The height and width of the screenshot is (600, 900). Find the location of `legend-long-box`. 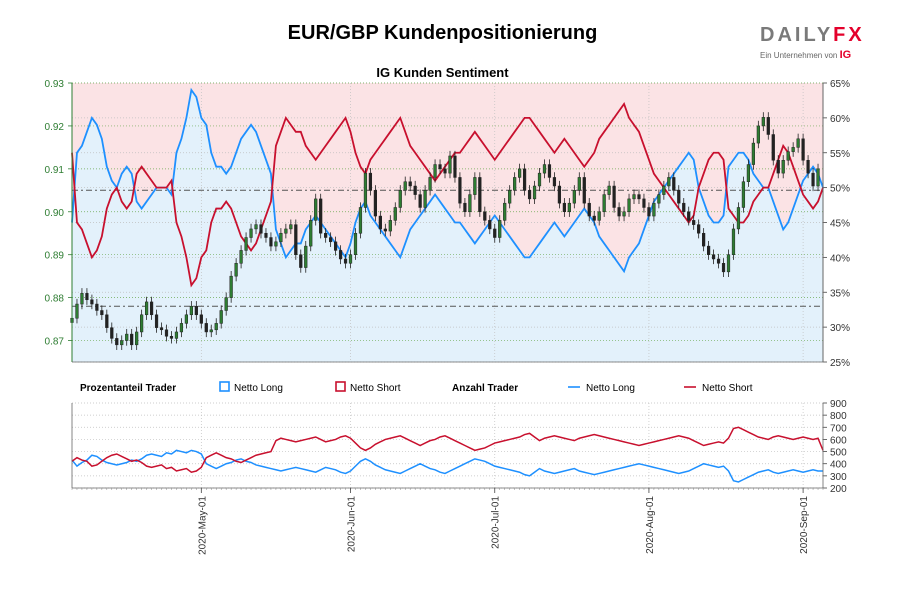

legend-long-box is located at coordinates (224, 386).